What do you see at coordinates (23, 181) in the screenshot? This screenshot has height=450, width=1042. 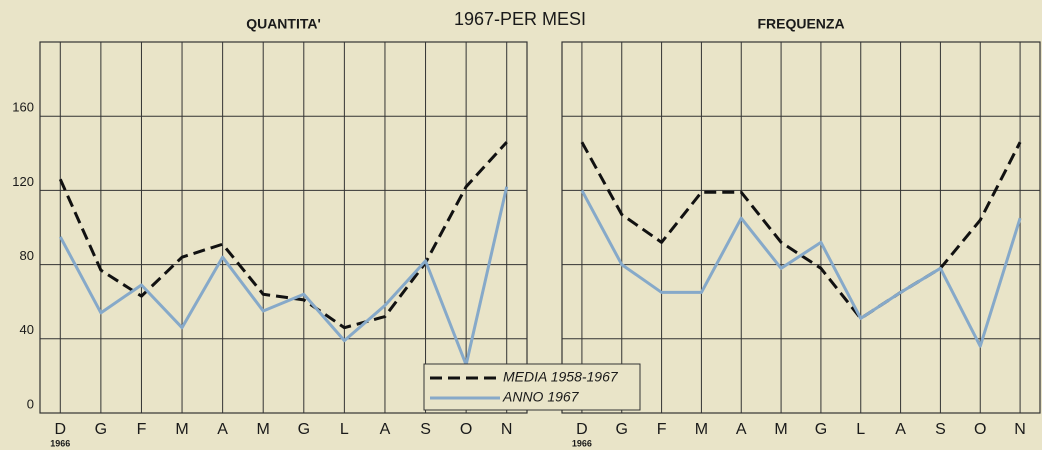 I see `y-tick-label: 120` at bounding box center [23, 181].